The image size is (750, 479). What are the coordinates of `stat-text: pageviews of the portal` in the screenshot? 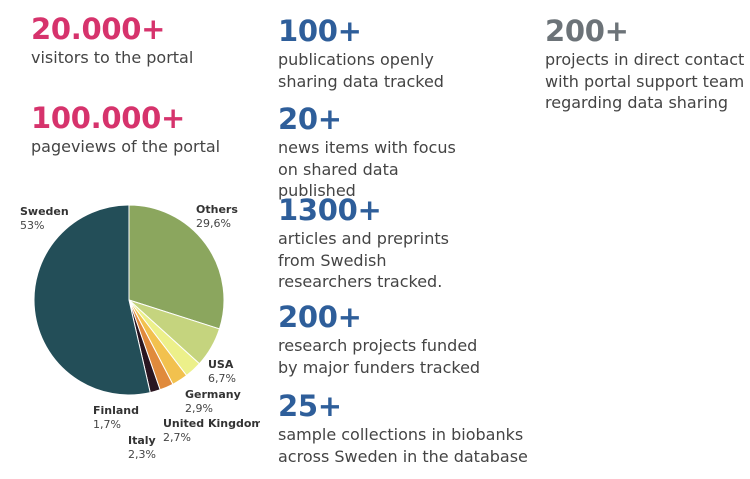 It's located at (126, 146).